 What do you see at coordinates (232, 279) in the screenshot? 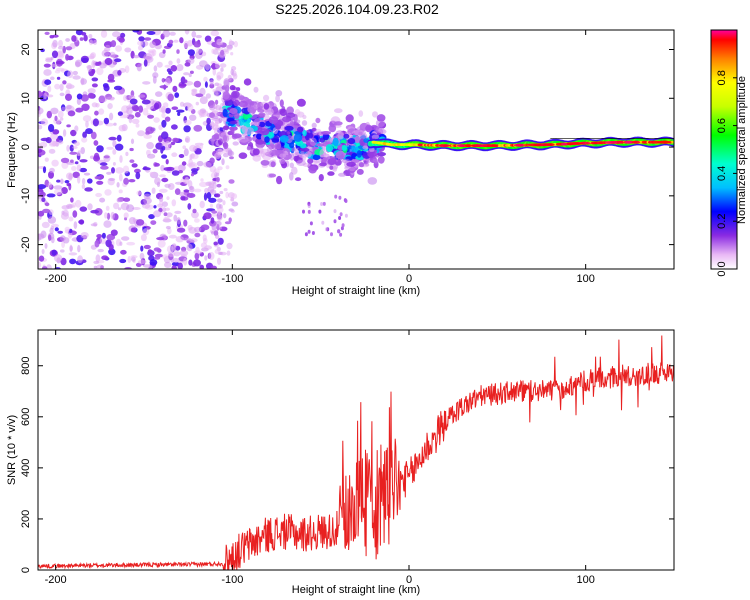
I see `x-tick-label: -100` at bounding box center [232, 279].